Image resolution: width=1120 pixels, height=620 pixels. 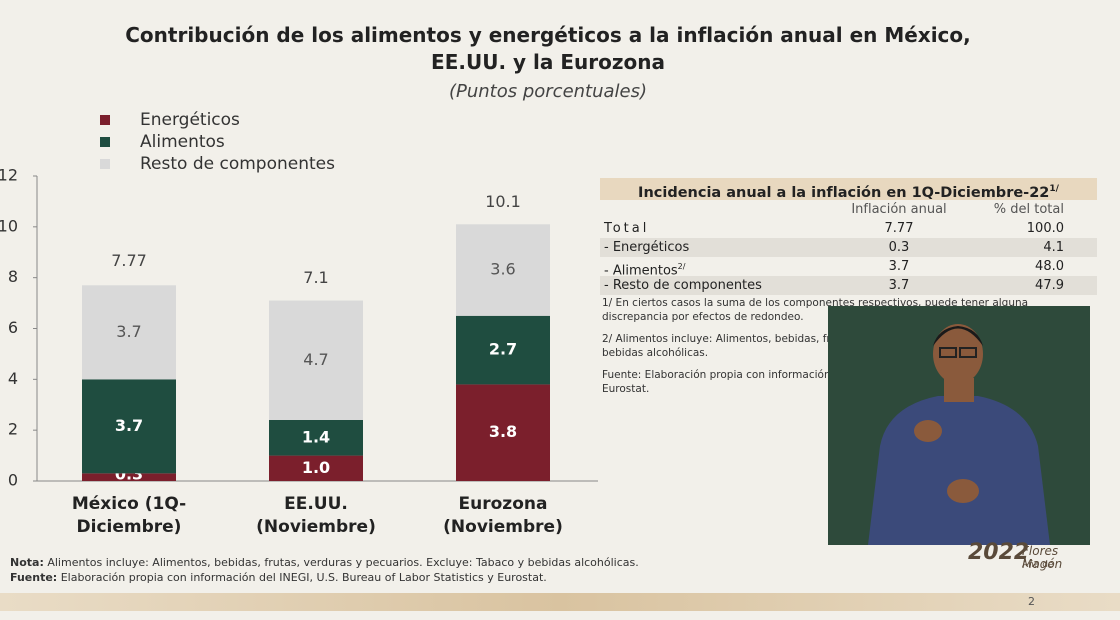 What do you see at coordinates (190, 120) in the screenshot?
I see `legend-label: Energéticos` at bounding box center [190, 120].